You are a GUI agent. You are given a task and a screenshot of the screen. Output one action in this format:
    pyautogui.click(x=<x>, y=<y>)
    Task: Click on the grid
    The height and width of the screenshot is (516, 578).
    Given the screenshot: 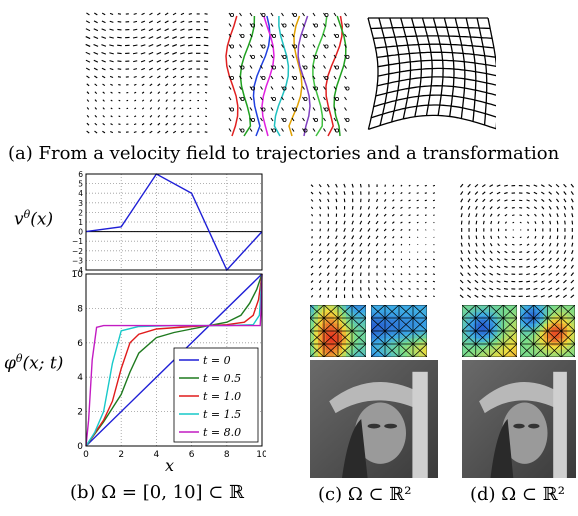 What is the action you would take?
    pyautogui.click(x=174, y=222)
    